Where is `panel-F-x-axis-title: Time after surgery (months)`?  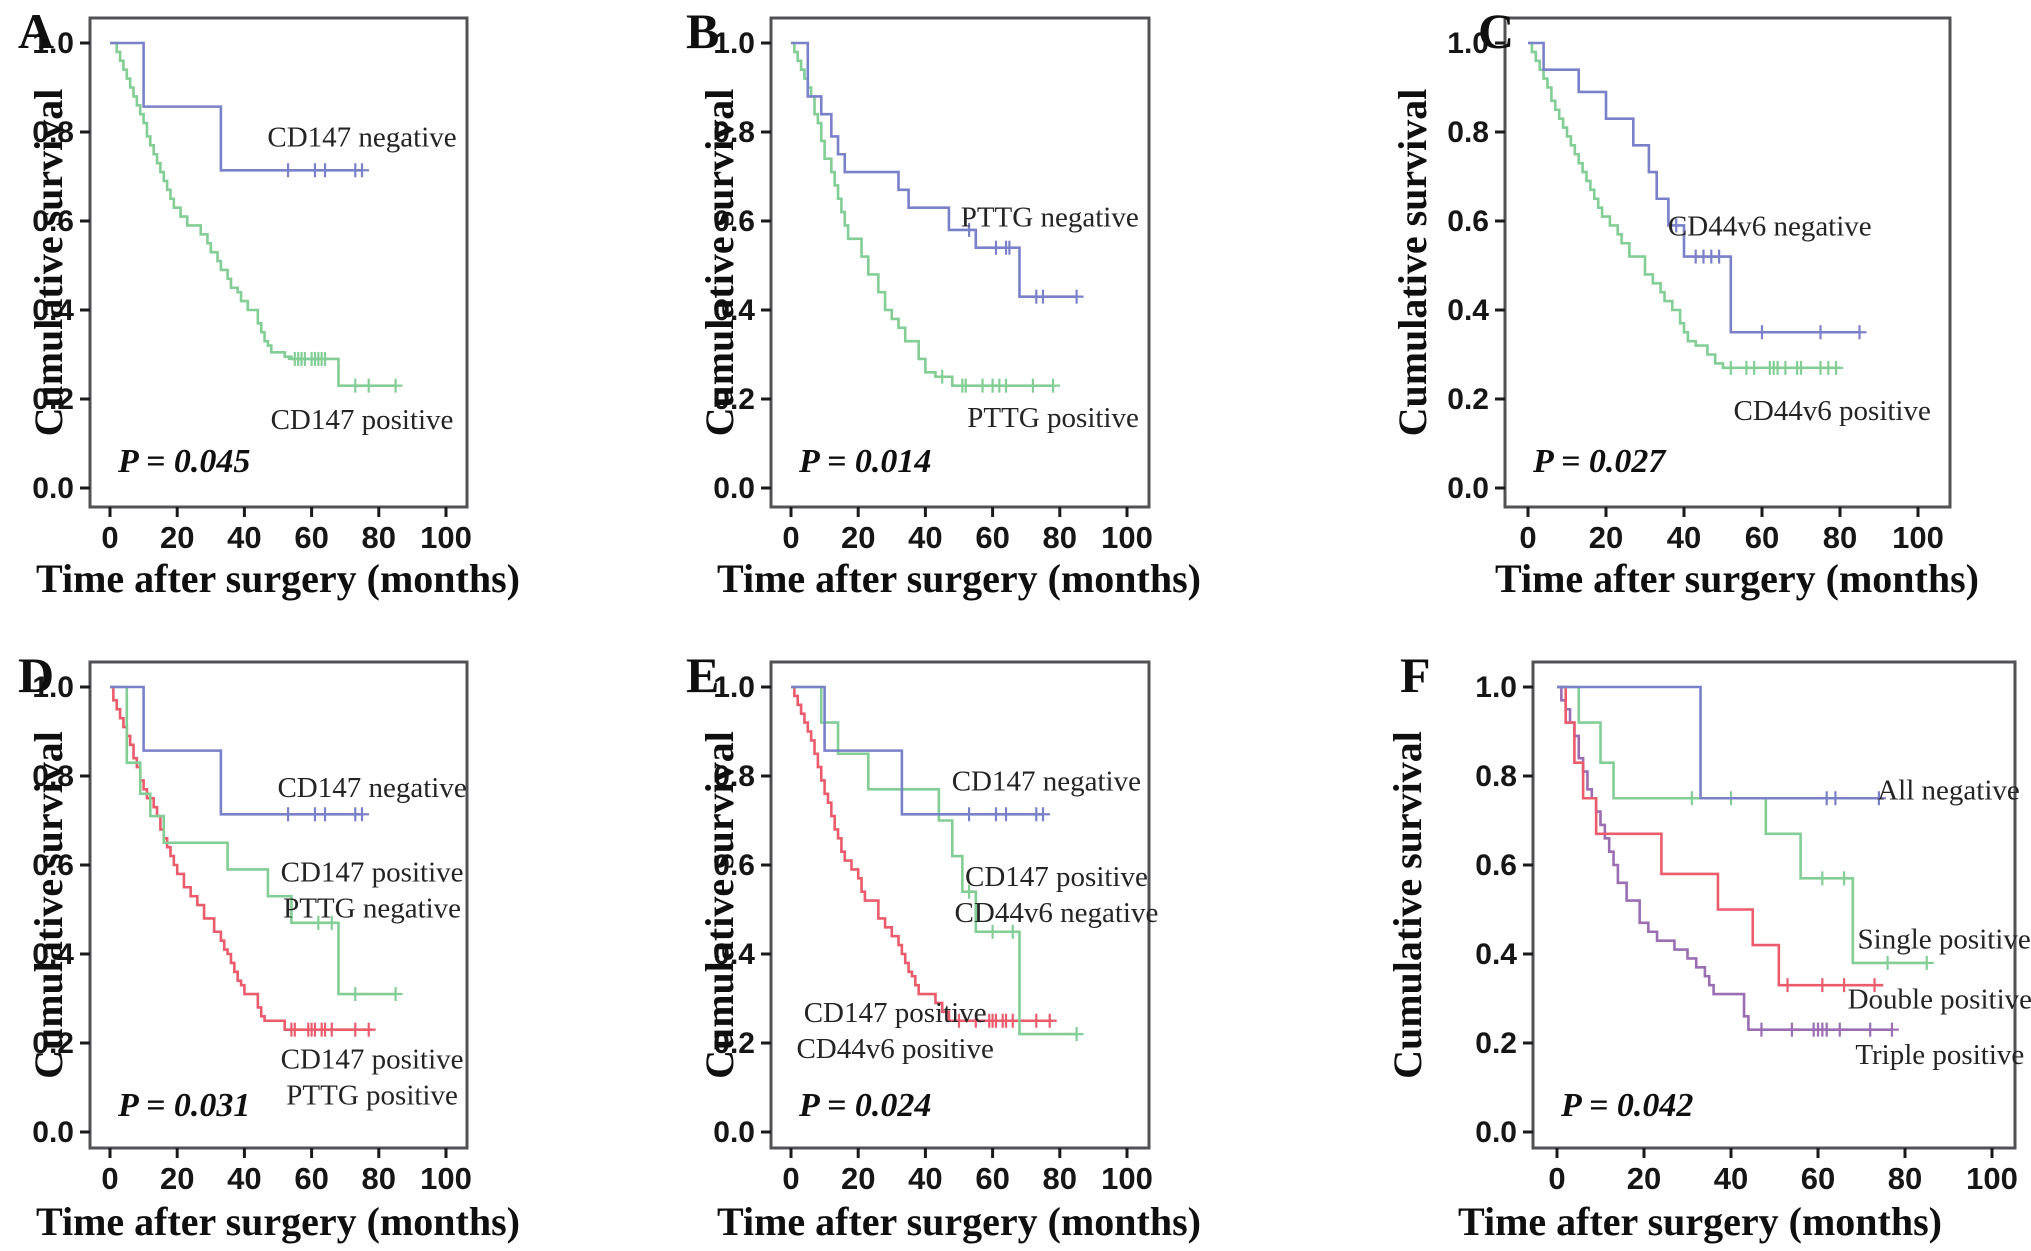 panel-F-x-axis-title: Time after surgery (months) is located at coordinates (1700, 1221).